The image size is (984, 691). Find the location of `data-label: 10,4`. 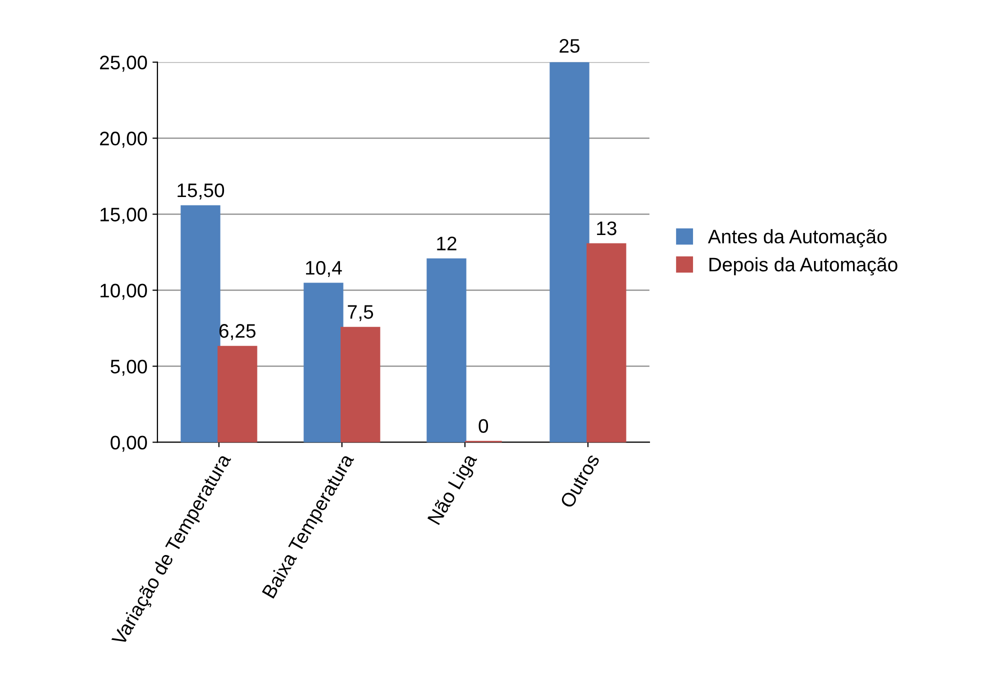

data-label: 10,4 is located at coordinates (324, 269).